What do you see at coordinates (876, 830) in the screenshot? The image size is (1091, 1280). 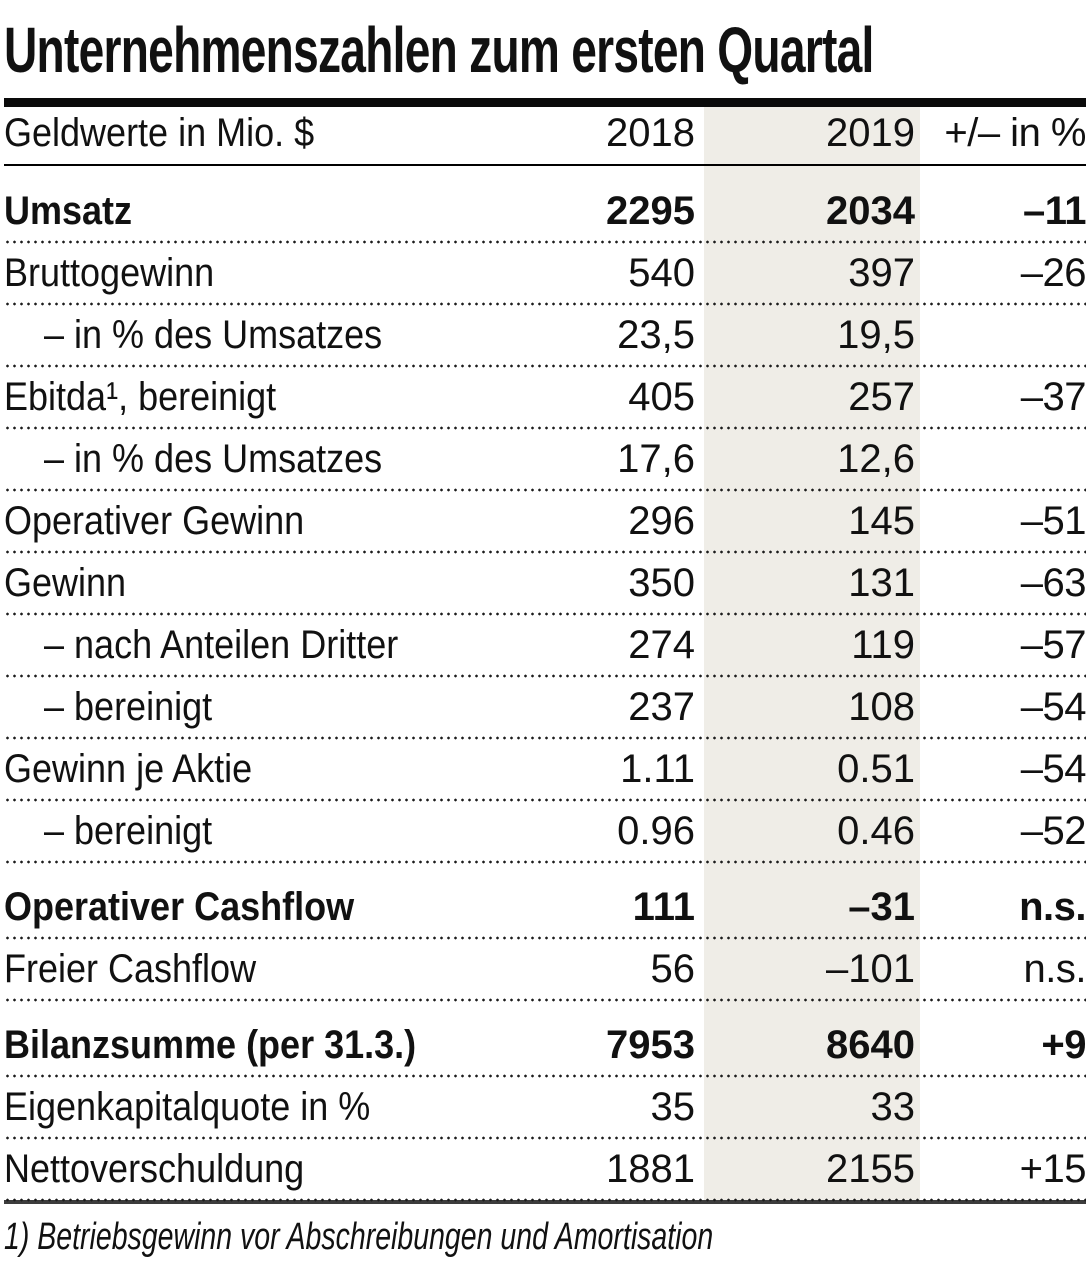 I see `value-2019: 0.46` at bounding box center [876, 830].